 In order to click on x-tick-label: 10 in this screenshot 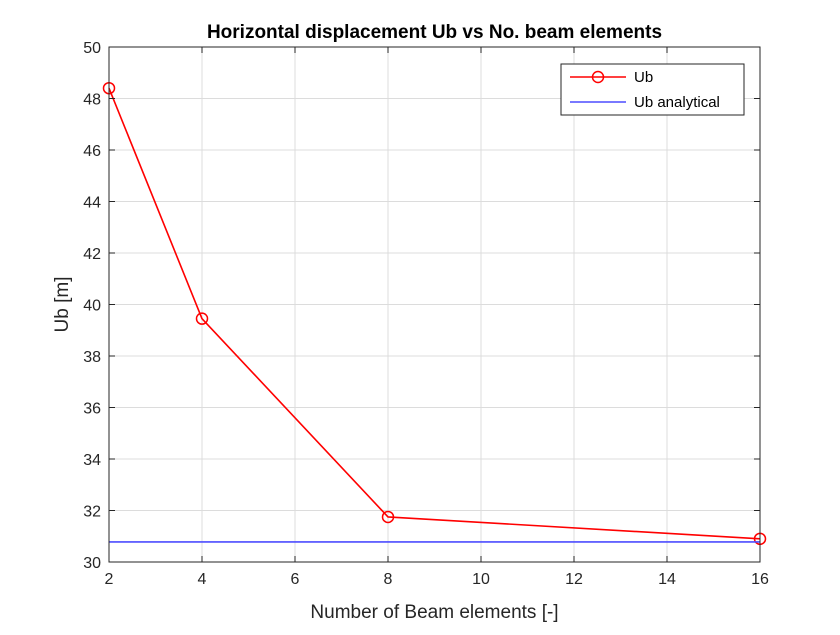, I will do `click(481, 579)`.